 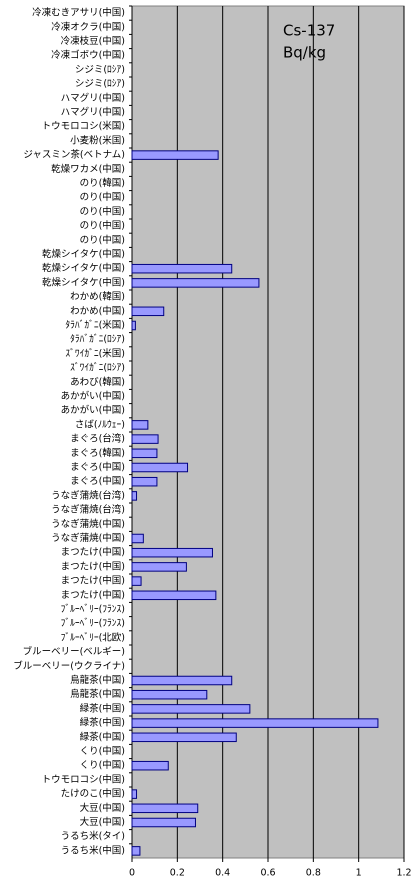 I want to click on y-tick-label: まぐろ(韓国), so click(x=97, y=453).